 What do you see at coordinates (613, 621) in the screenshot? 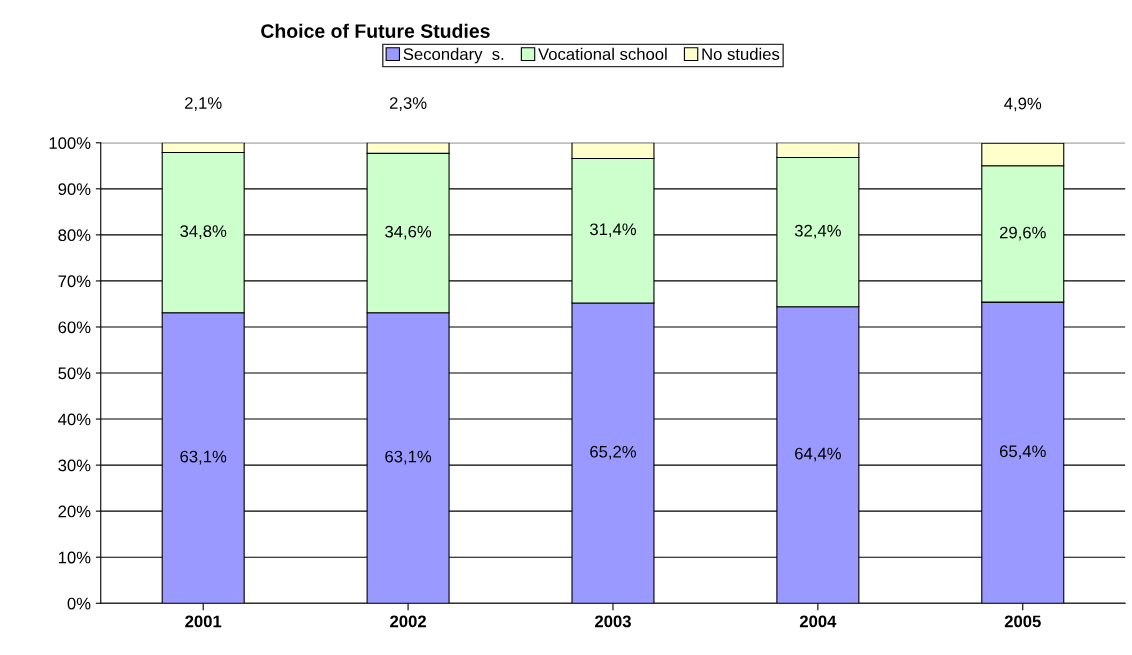
I see `x-tick-label: 2003` at bounding box center [613, 621].